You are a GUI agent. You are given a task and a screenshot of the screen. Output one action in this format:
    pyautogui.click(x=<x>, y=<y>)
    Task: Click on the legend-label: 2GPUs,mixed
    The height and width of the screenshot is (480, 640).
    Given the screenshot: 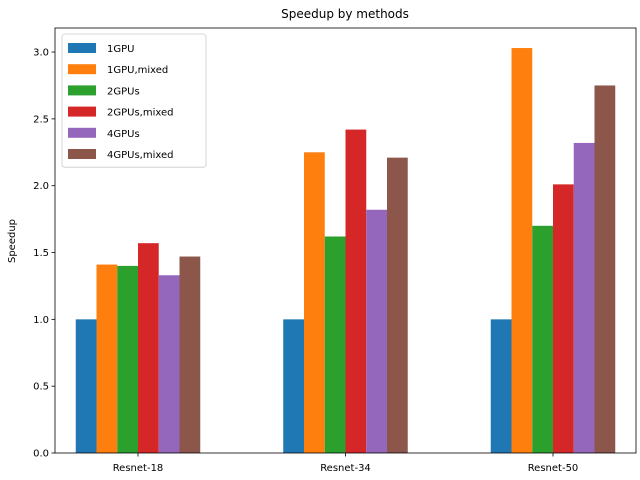 What is the action you would take?
    pyautogui.click(x=140, y=113)
    